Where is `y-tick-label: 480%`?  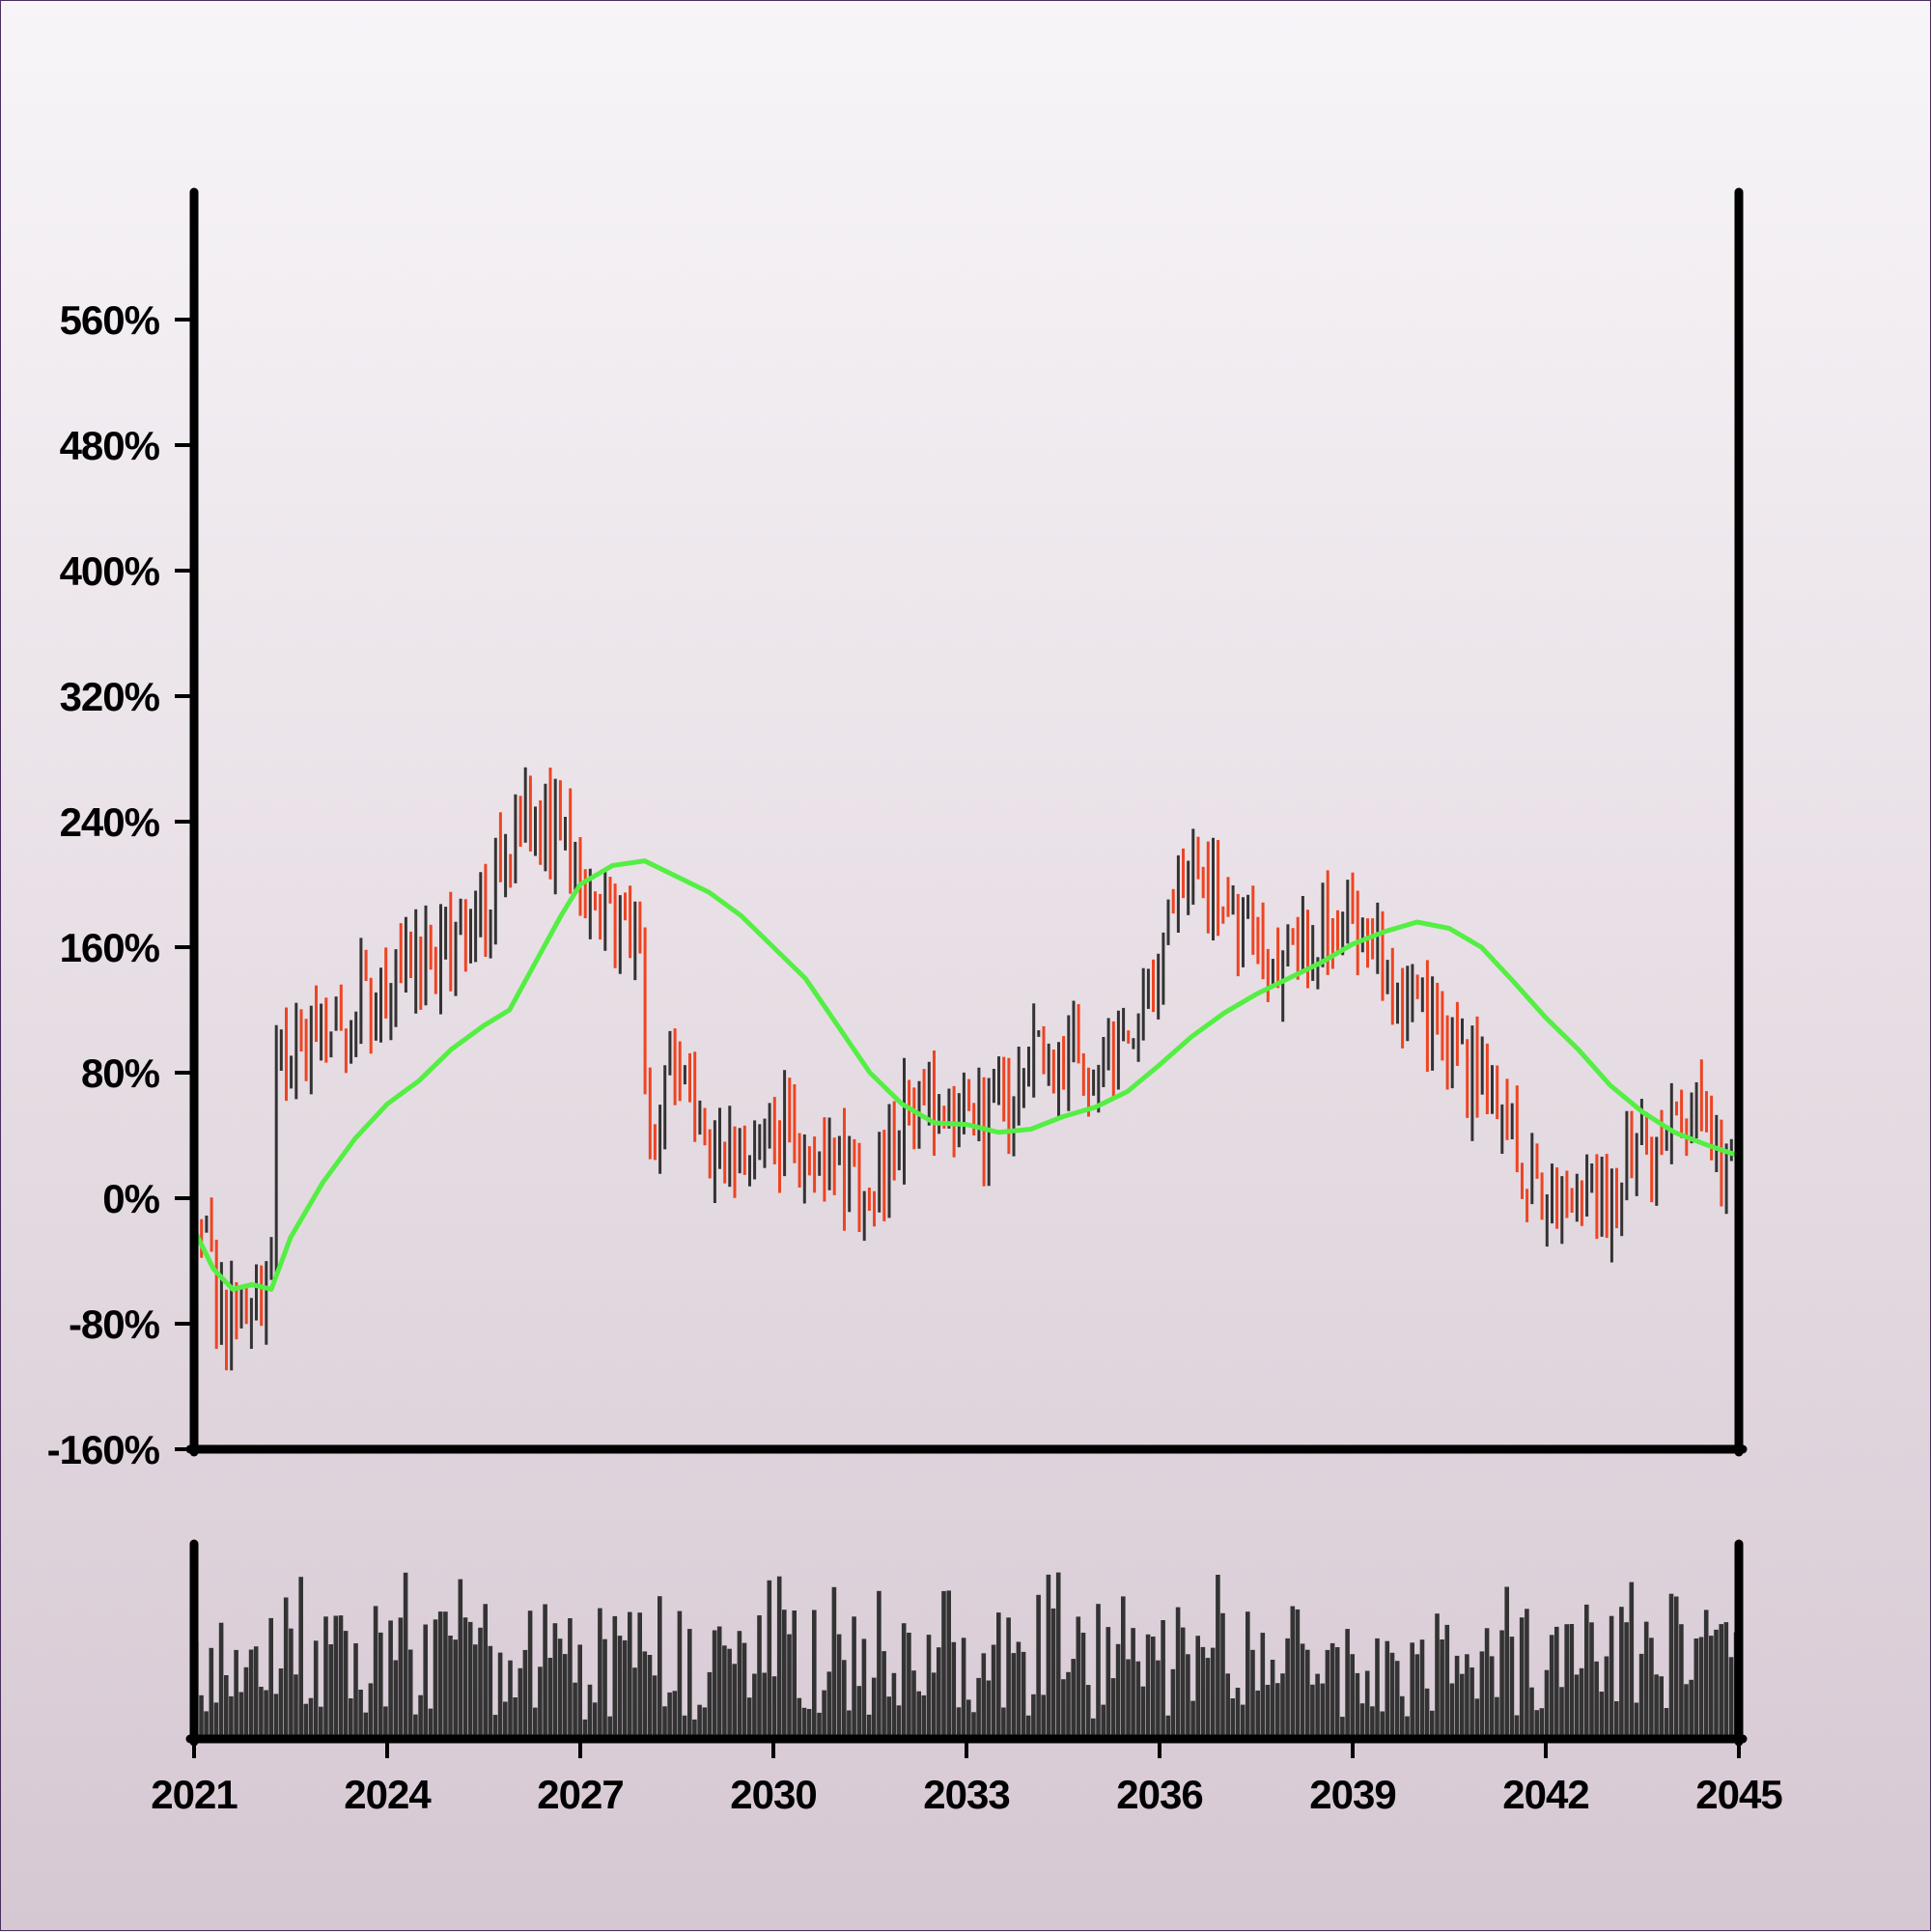
y-tick-label: 480% is located at coordinates (110, 446).